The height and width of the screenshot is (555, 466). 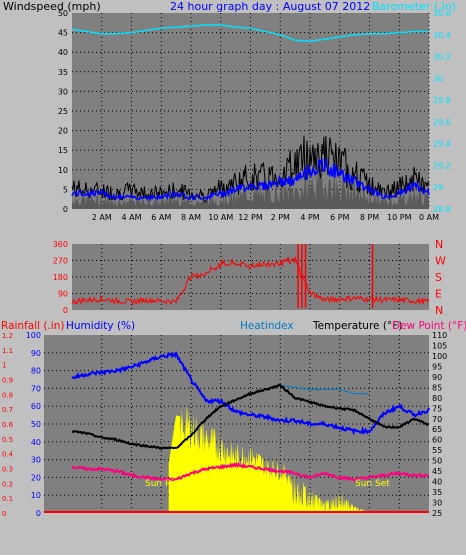 What do you see at coordinates (63, 150) in the screenshot?
I see `wind-y-tick-label: 15` at bounding box center [63, 150].